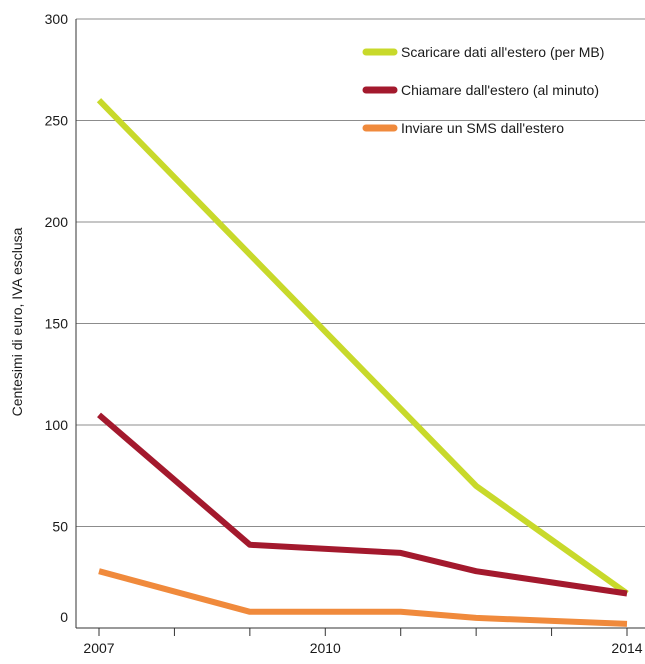 This screenshot has height=664, width=645. What do you see at coordinates (98, 648) in the screenshot?
I see `x-tick-label: 2007` at bounding box center [98, 648].